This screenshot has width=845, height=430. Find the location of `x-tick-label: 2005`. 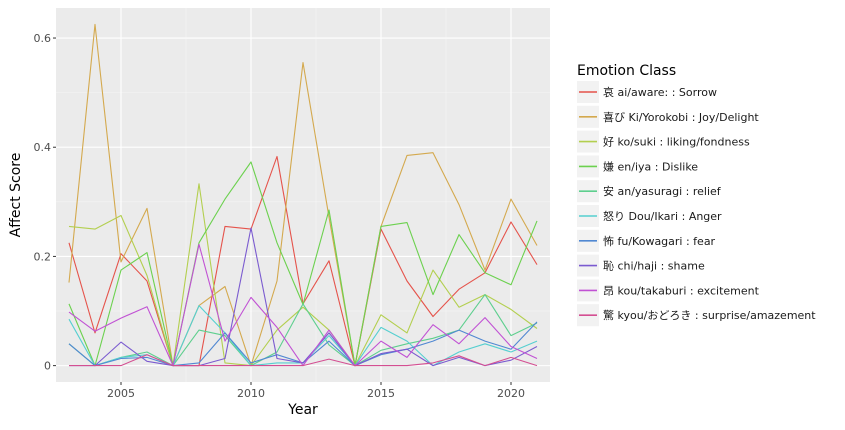

x-tick-label: 2005 is located at coordinates (121, 393).